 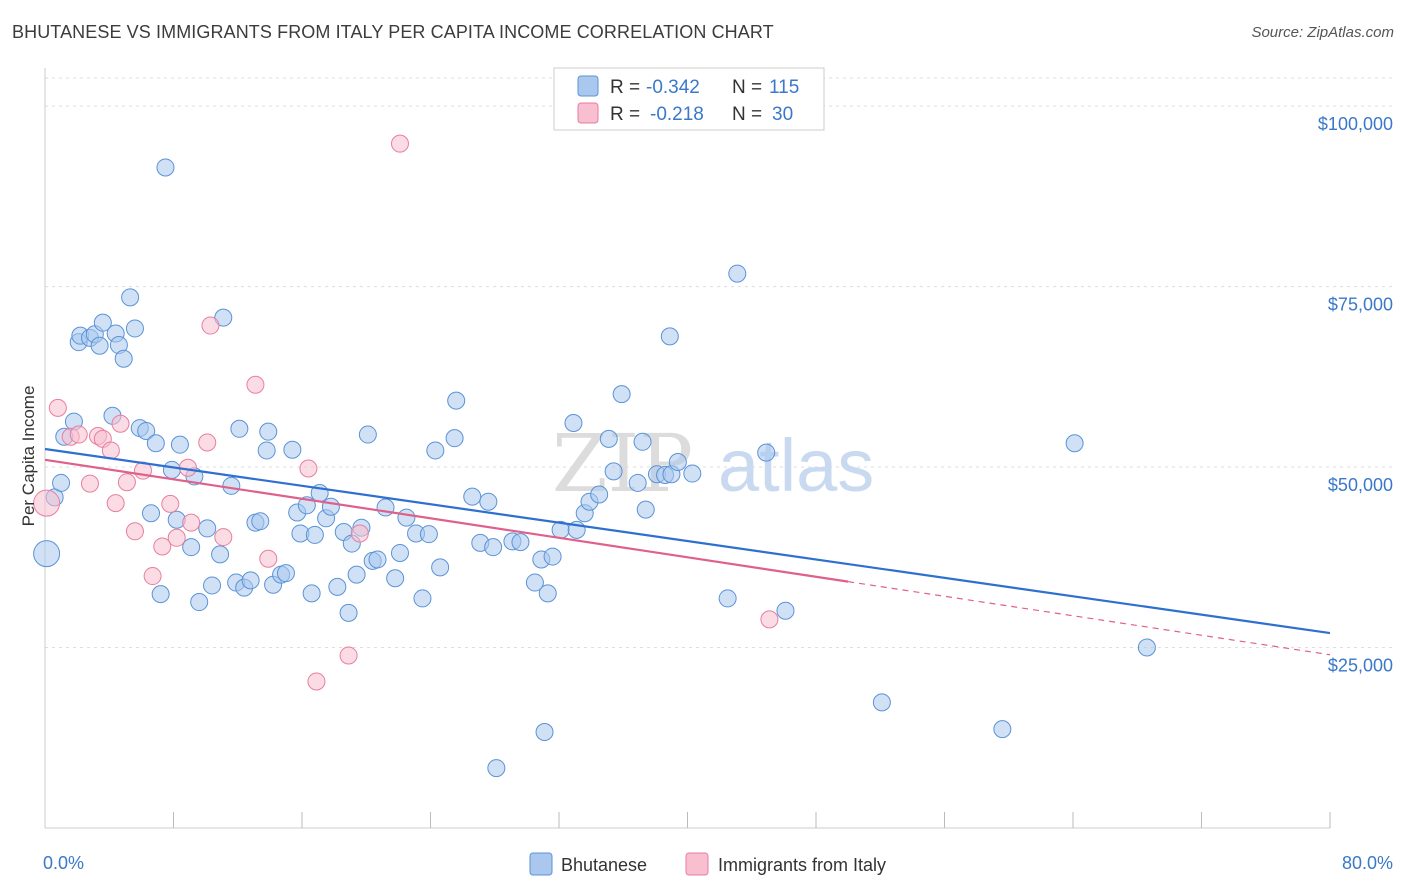 I want to click on top-legend: R = -0.342 N = 115 R = -0.218 N = 30, so click(x=689, y=99).